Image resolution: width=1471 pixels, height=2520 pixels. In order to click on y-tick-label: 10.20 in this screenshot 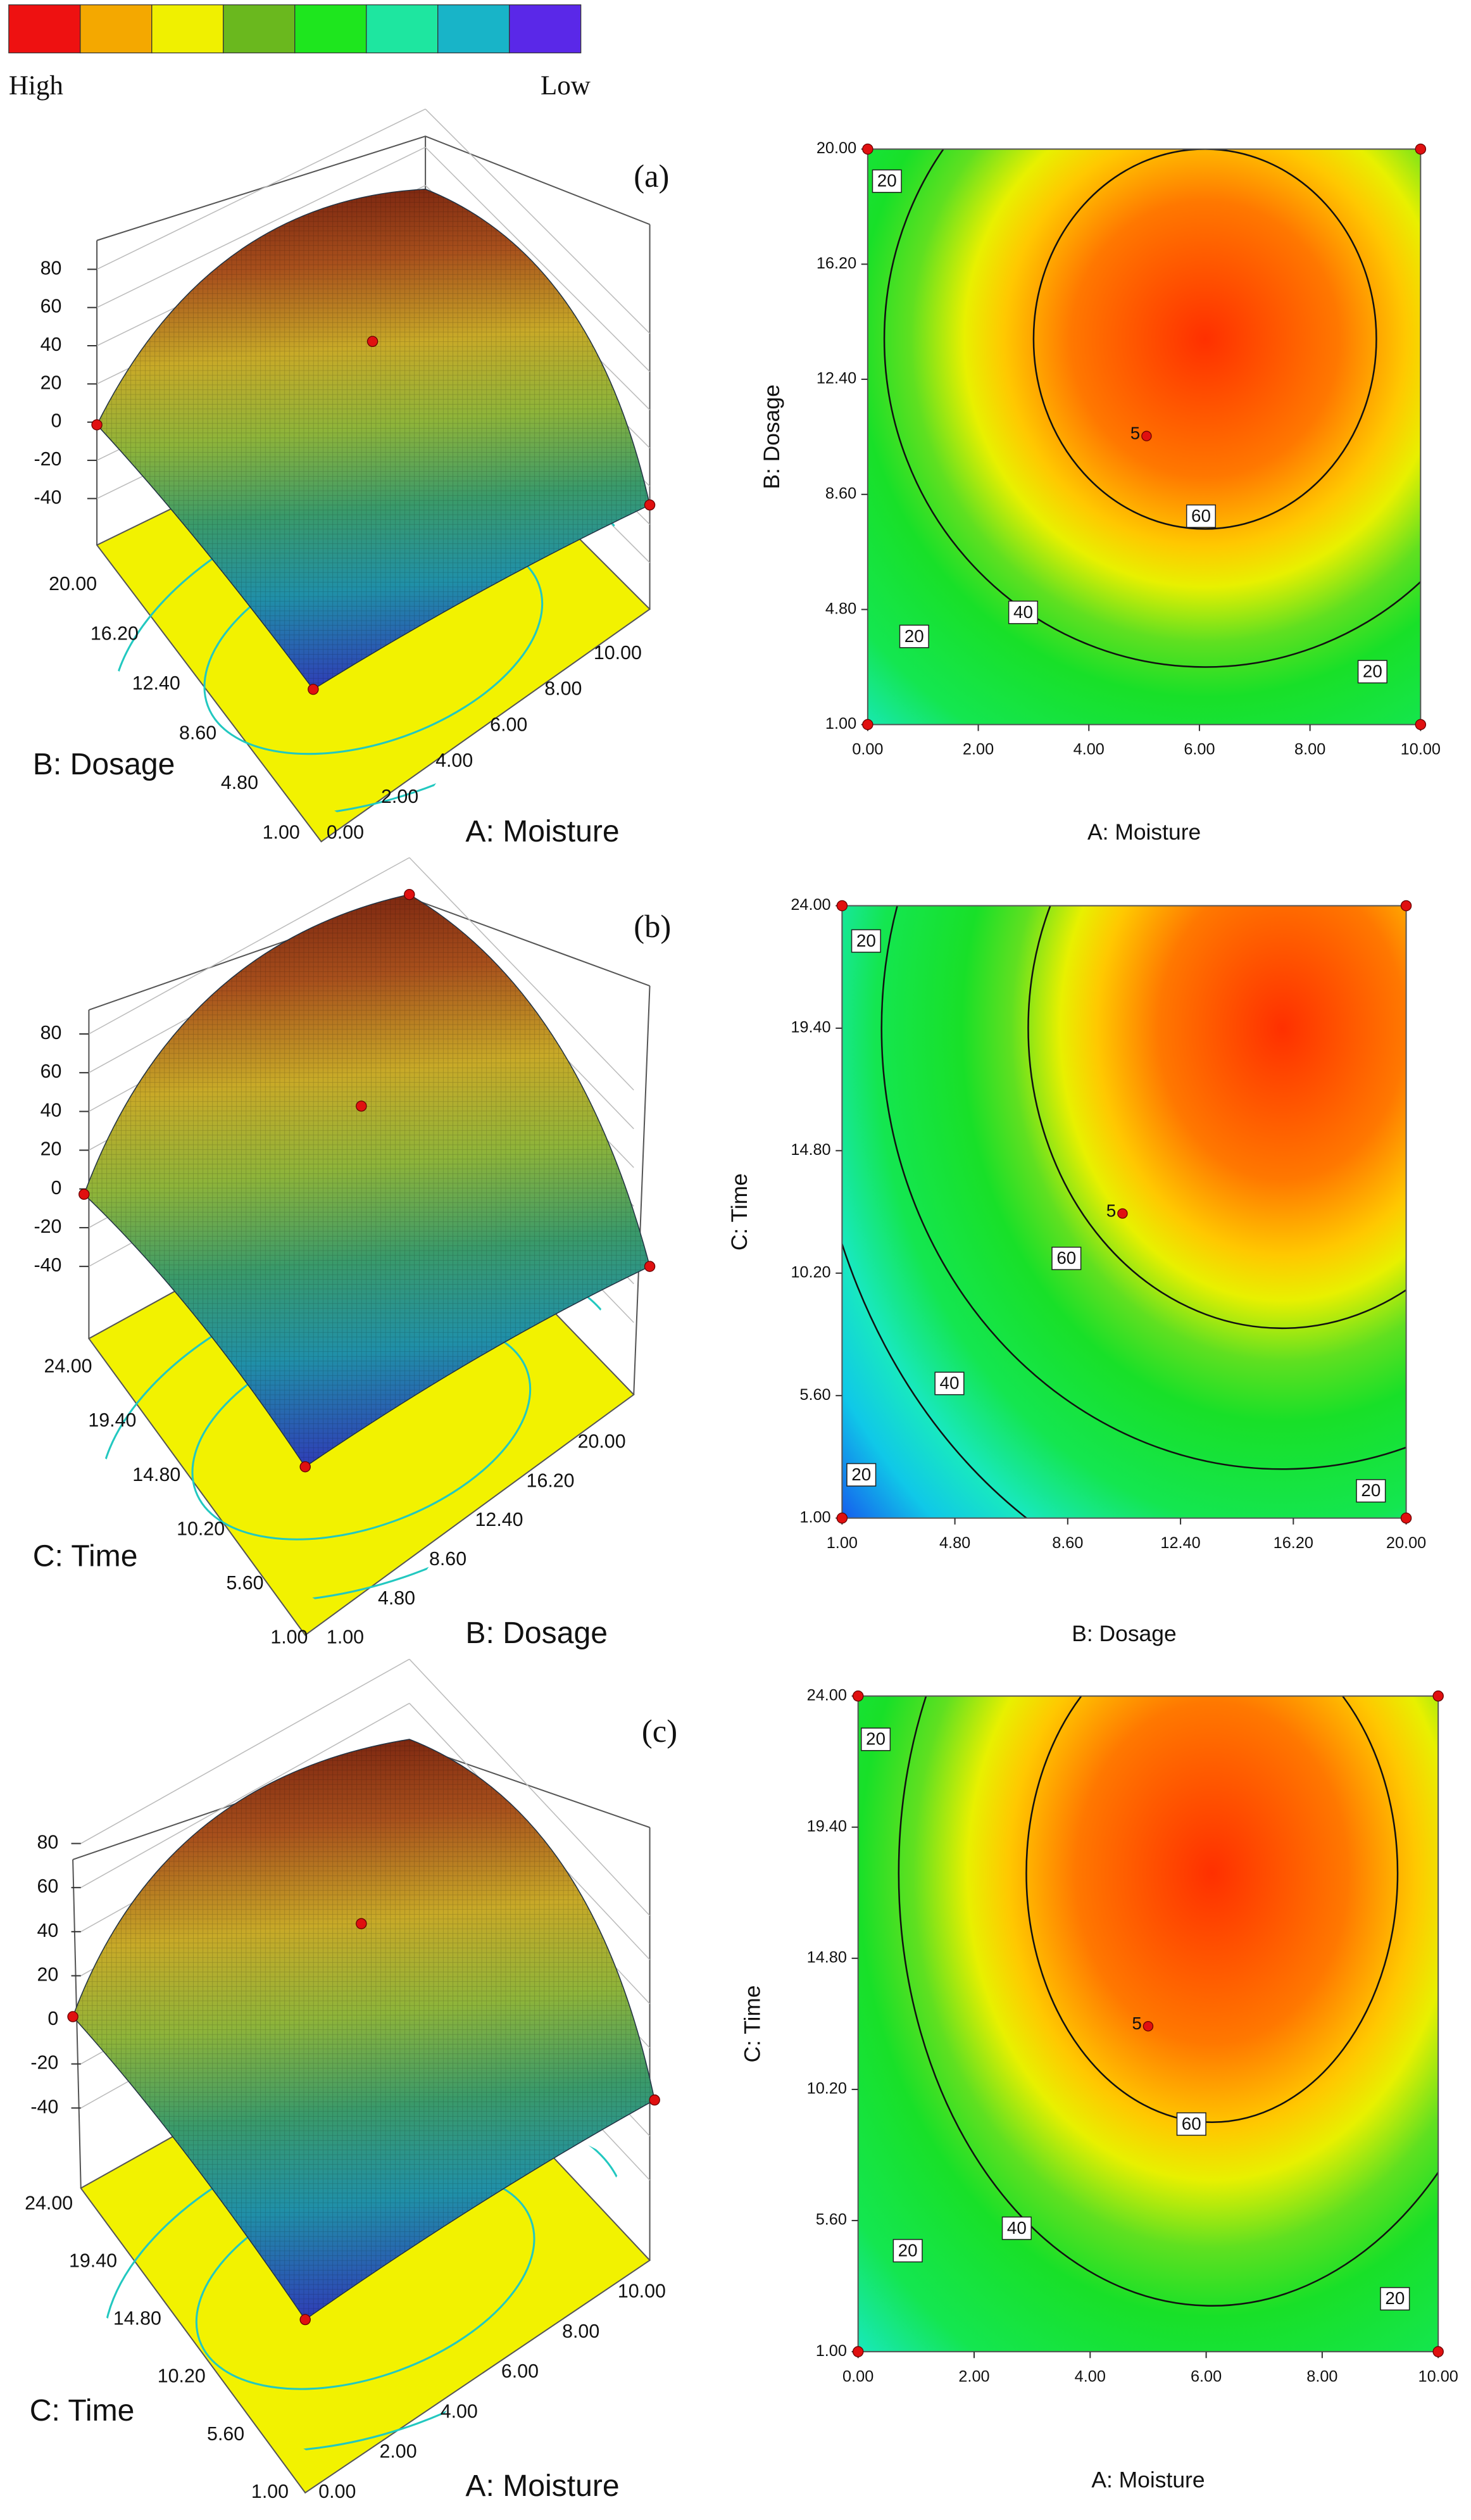, I will do `click(811, 1272)`.